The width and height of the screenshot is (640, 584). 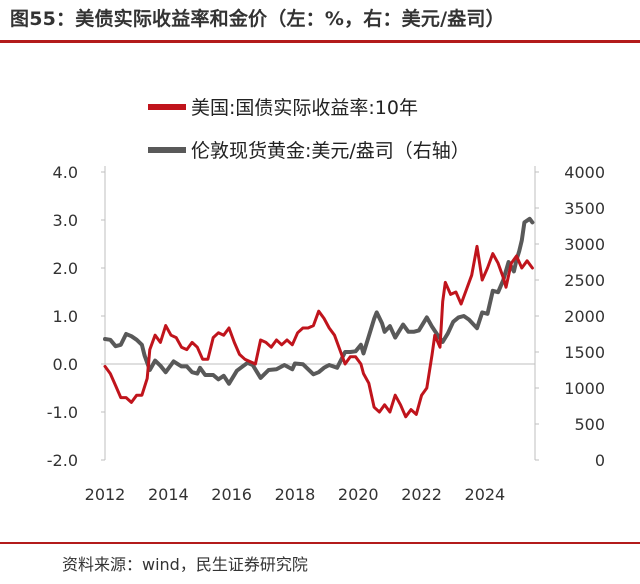 What do you see at coordinates (65, 316) in the screenshot?
I see `left-tick-label: 1.0` at bounding box center [65, 316].